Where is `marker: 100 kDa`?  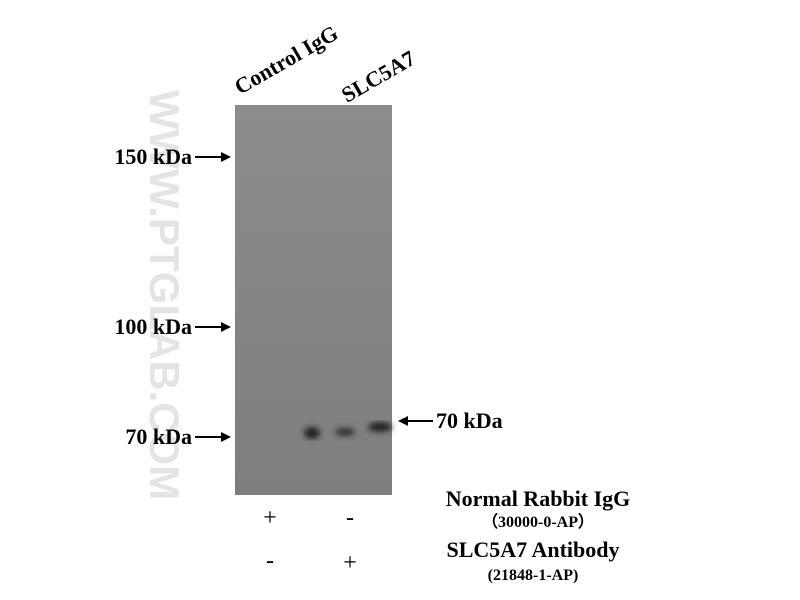 marker: 100 kDa is located at coordinates (172, 326).